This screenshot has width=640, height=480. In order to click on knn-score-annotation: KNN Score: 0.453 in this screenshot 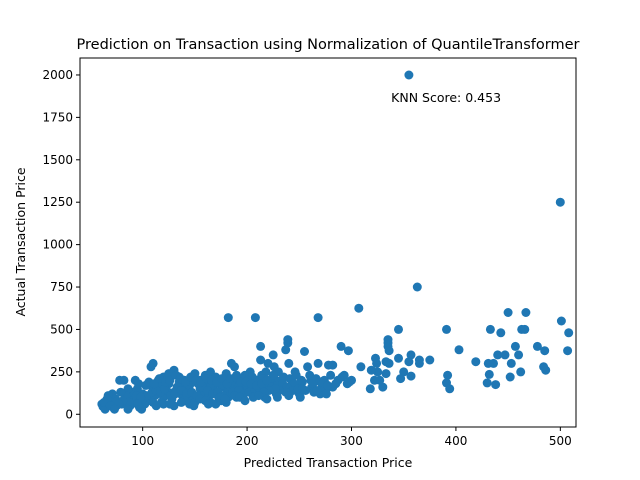, I will do `click(446, 97)`.